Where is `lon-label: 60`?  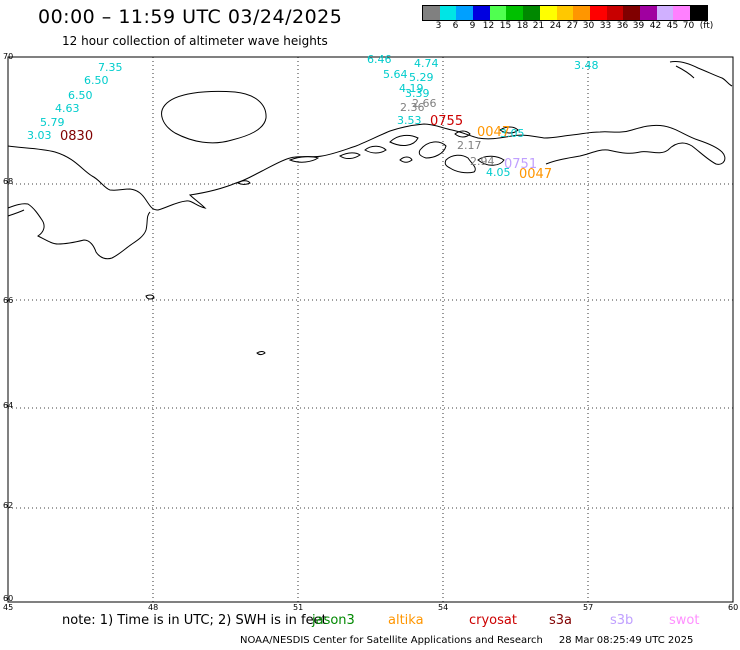
lon-label: 60 is located at coordinates (733, 607).